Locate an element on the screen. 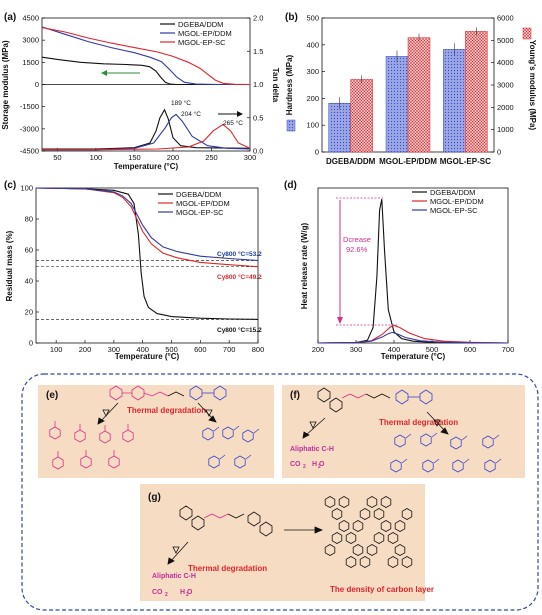  b-ytick-label: 500 is located at coordinates (312, 18).